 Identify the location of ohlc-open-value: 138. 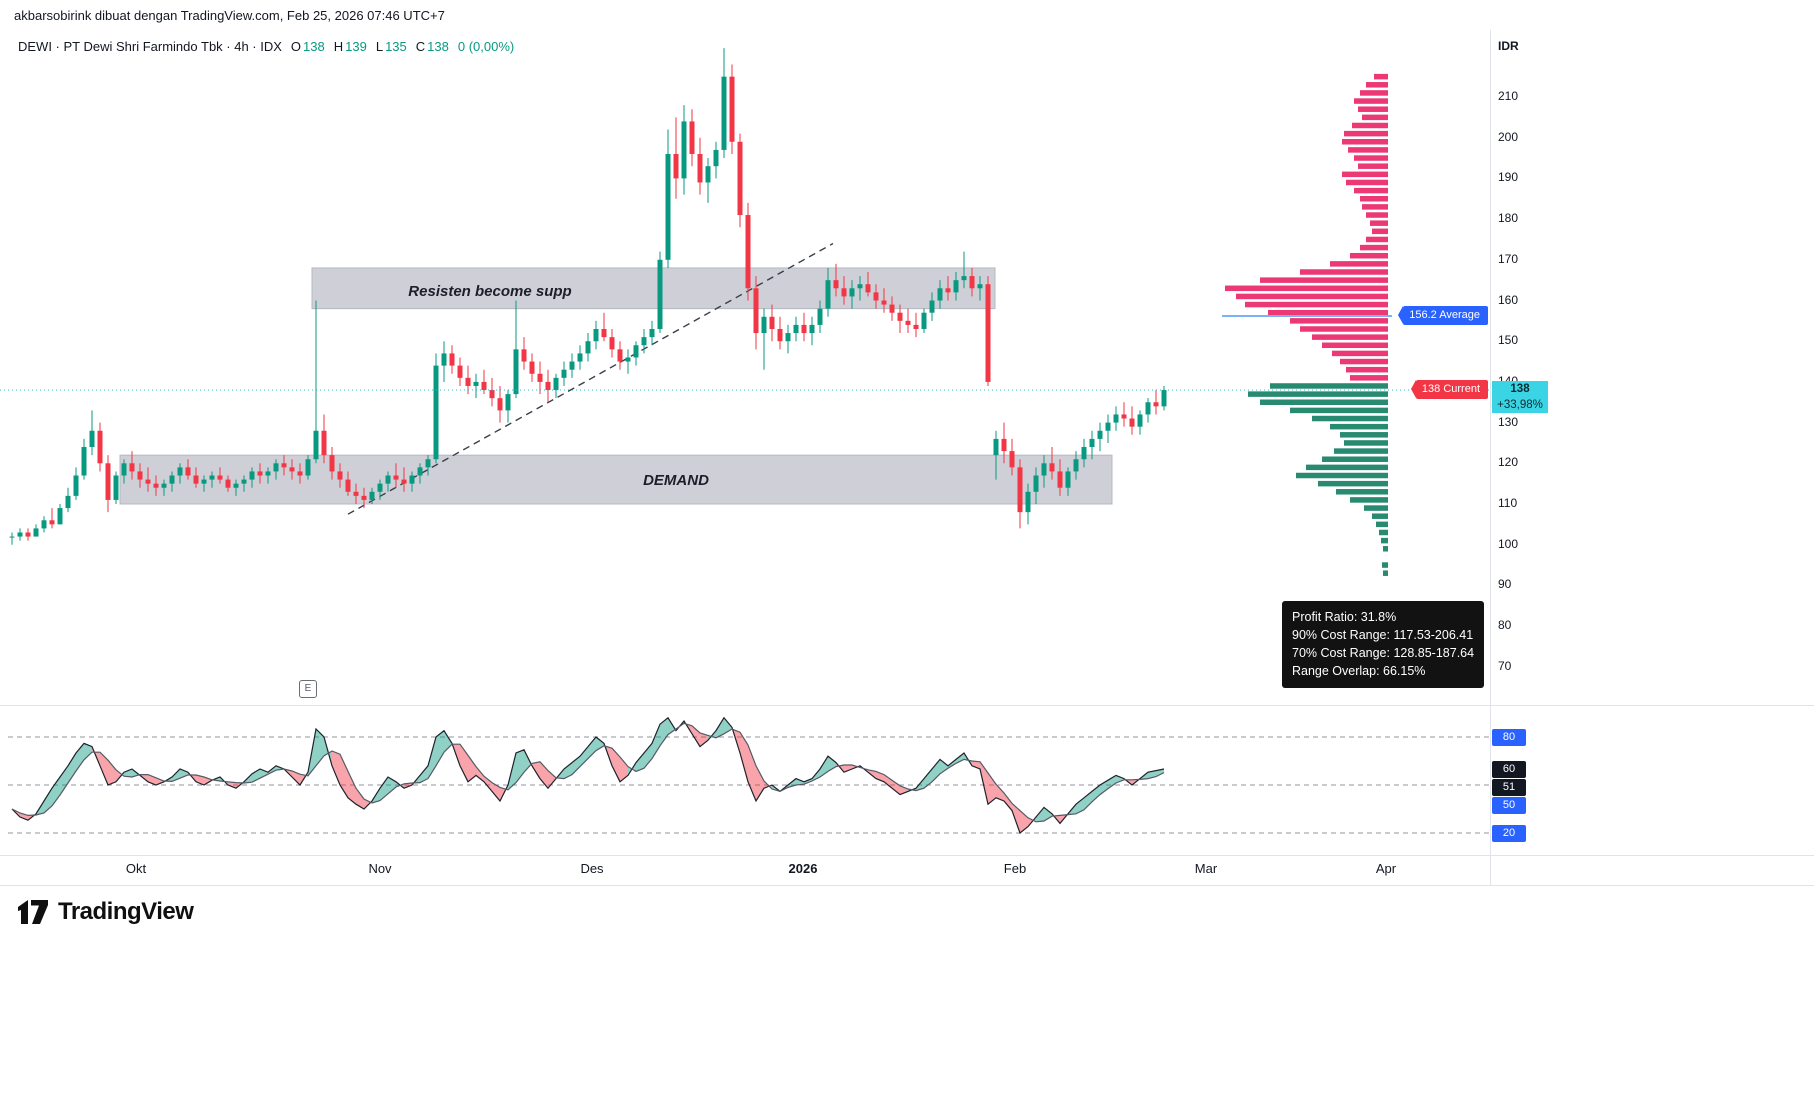
(314, 46).